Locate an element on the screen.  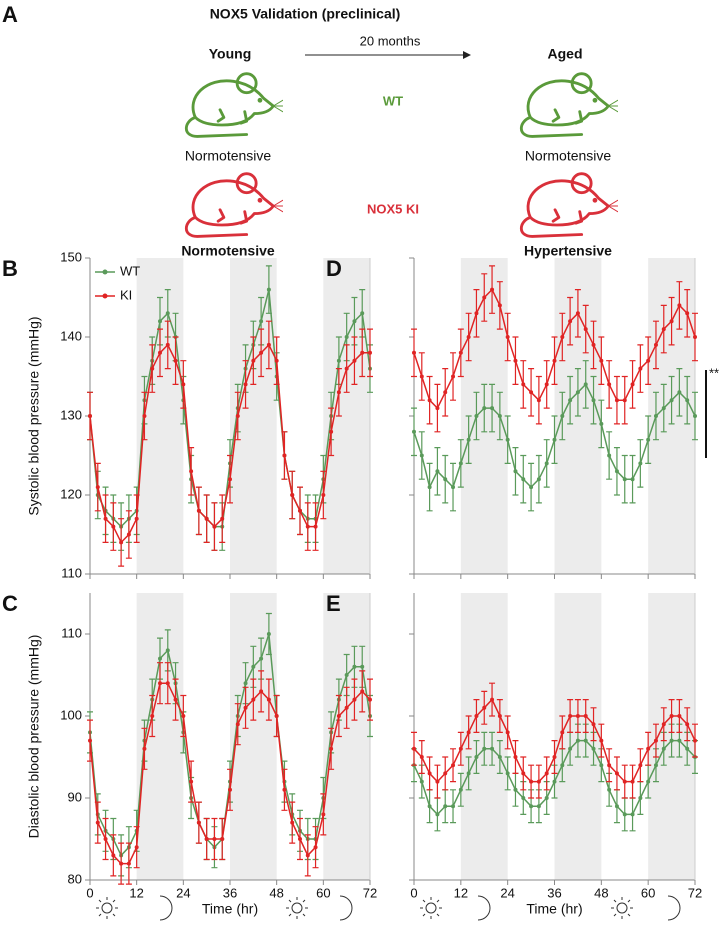
column-label: Aged is located at coordinates (565, 54).